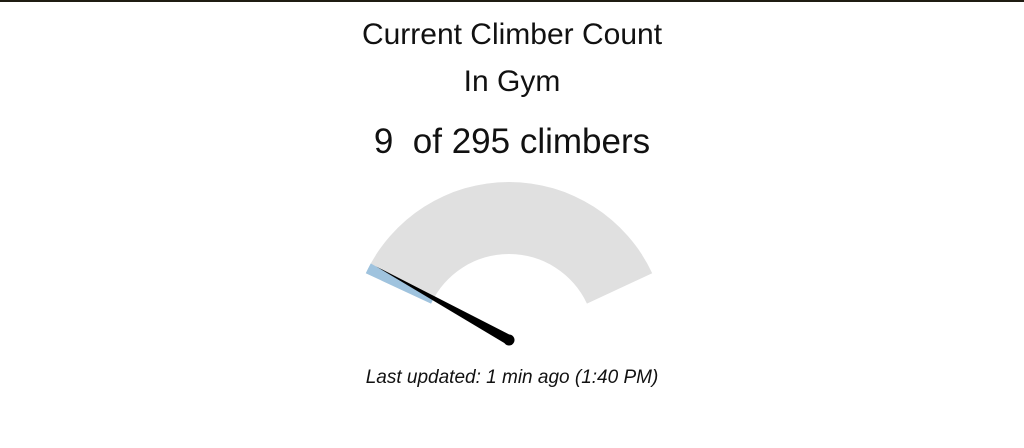 Image resolution: width=1024 pixels, height=448 pixels. Describe the element at coordinates (512, 34) in the screenshot. I see `widget-title: Current Climber Count` at that location.